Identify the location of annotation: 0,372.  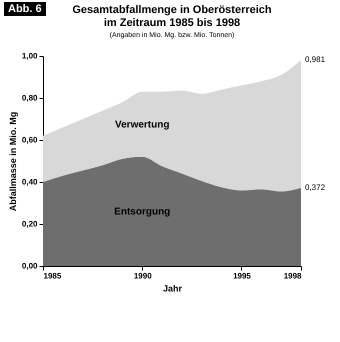
(315, 187).